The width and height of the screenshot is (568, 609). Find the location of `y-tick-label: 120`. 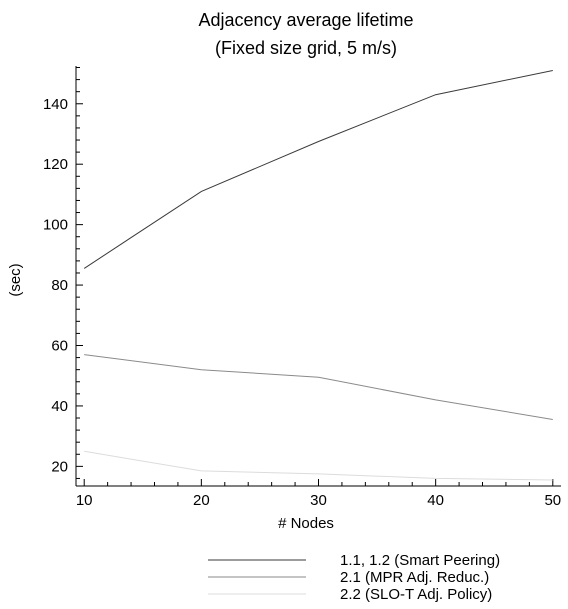

y-tick-label: 120 is located at coordinates (55, 164).